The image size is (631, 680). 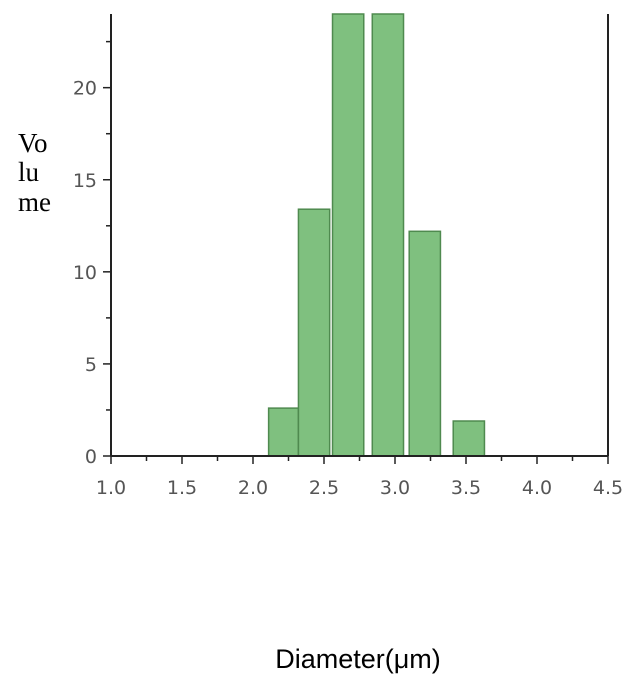 What do you see at coordinates (608, 488) in the screenshot?
I see `x-tick-label-7: 4.5` at bounding box center [608, 488].